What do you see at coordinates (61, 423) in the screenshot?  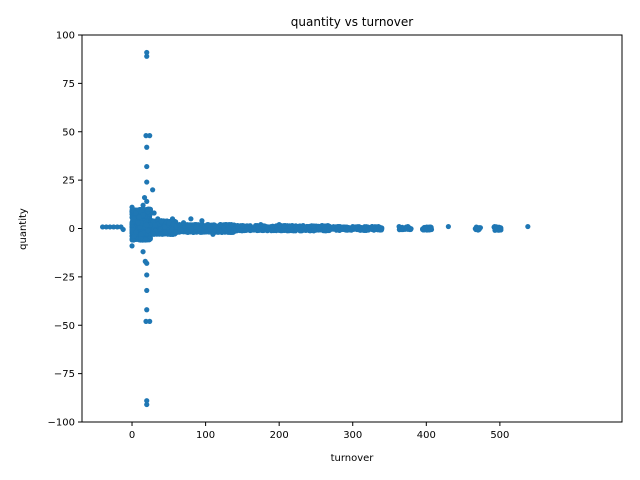 I see `y-tick-label: −100` at bounding box center [61, 423].